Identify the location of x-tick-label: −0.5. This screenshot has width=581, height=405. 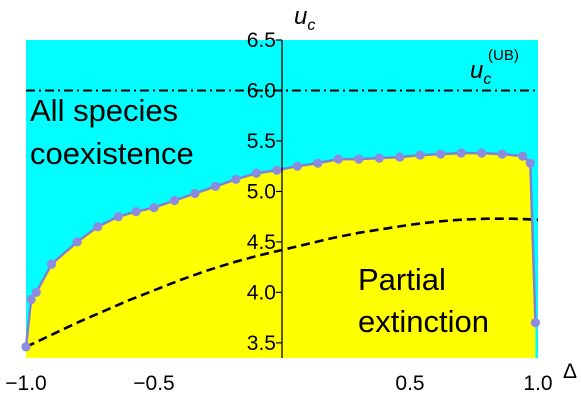
(153, 383).